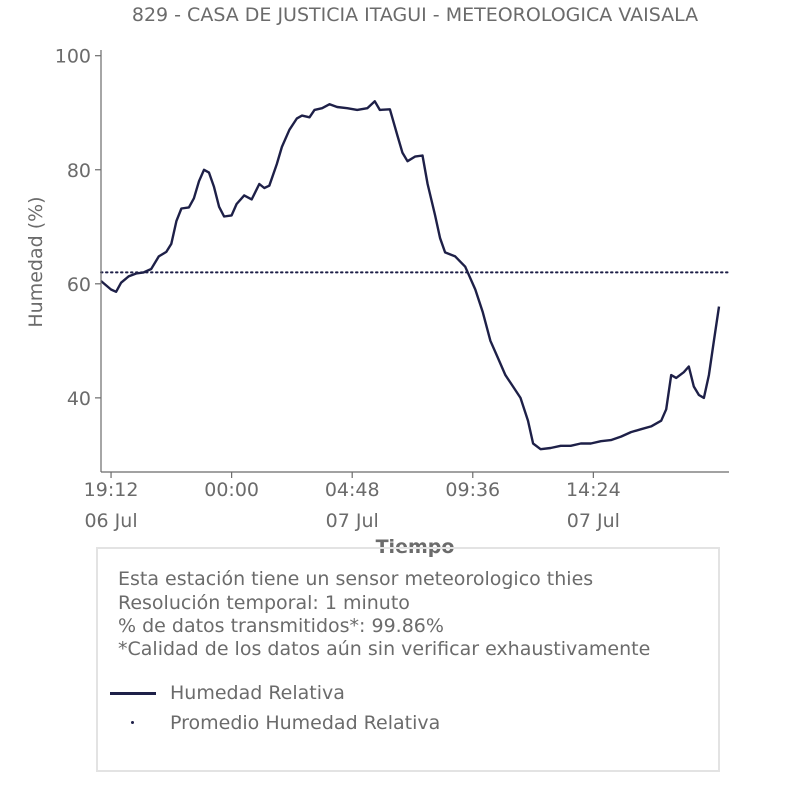 The width and height of the screenshot is (806, 806). I want to click on x-tick-date-label: 06 Jul, so click(110, 521).